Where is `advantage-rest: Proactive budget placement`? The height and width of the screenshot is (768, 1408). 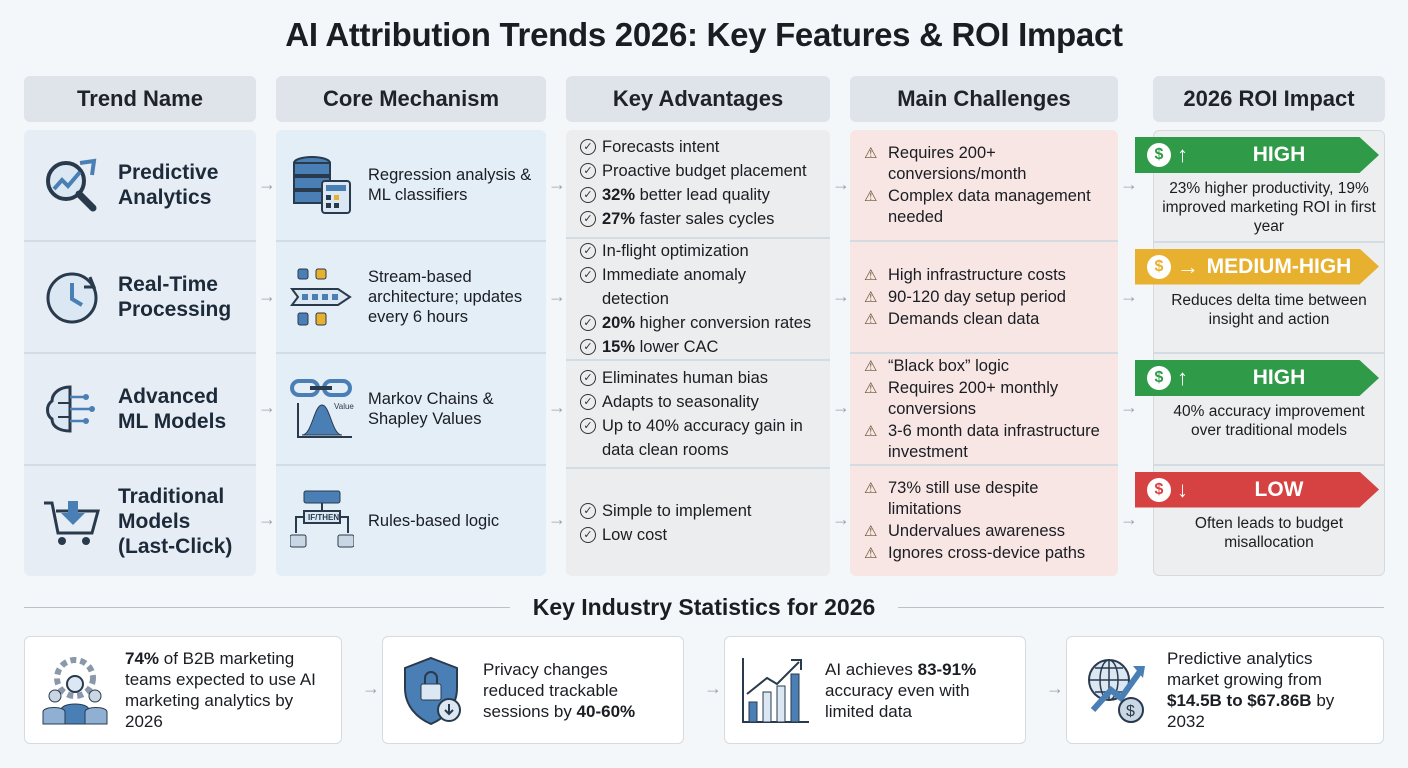 advantage-rest: Proactive budget placement is located at coordinates (704, 171).